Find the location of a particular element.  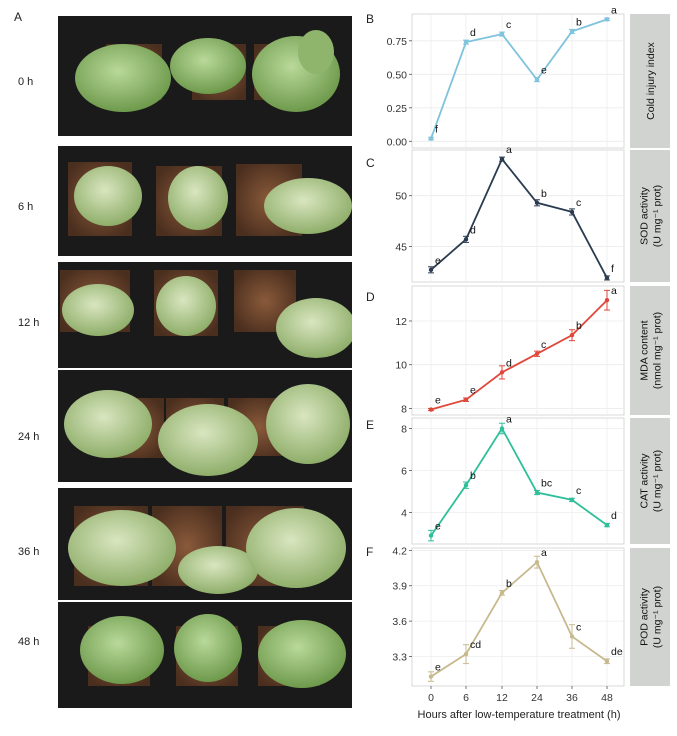

panel-letter-f: F is located at coordinates (370, 552).